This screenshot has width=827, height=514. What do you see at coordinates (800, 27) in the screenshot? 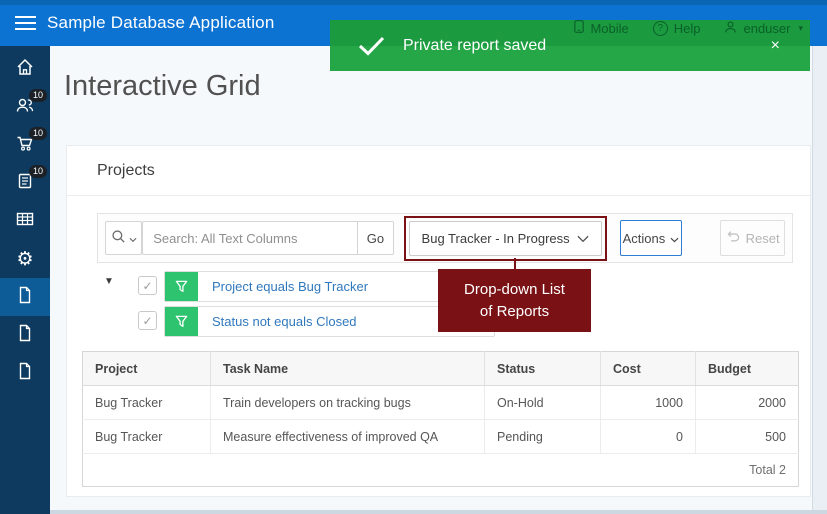
I see `chevron-down-icon: ▾` at bounding box center [800, 27].